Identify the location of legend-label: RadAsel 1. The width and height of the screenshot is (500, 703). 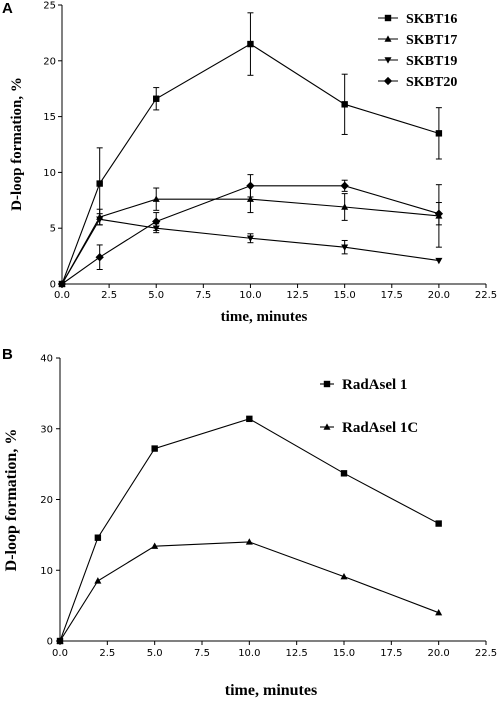
(374, 385).